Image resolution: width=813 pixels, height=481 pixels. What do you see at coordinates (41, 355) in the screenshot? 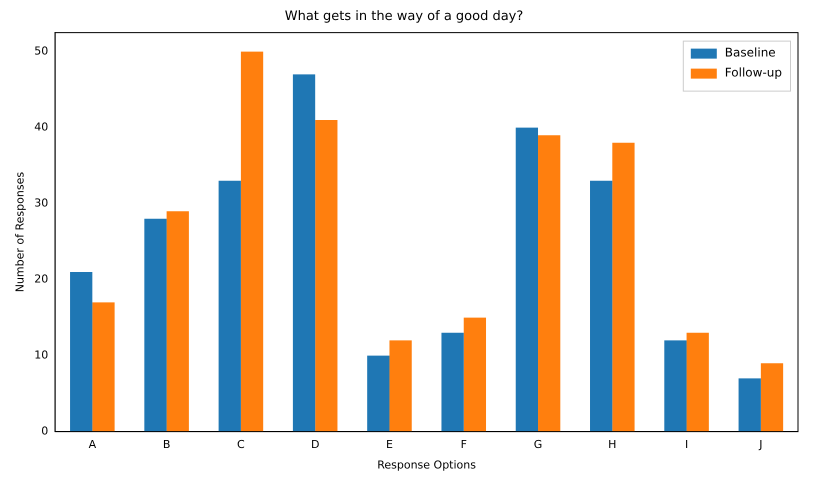
I see `y-tick-label: 10` at bounding box center [41, 355].